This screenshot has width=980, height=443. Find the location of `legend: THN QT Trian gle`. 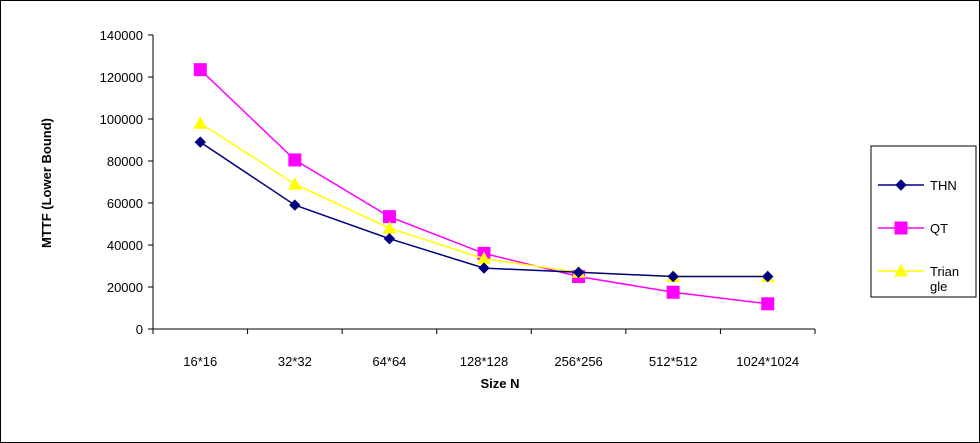

legend: THN QT Trian gle is located at coordinates (923, 221).